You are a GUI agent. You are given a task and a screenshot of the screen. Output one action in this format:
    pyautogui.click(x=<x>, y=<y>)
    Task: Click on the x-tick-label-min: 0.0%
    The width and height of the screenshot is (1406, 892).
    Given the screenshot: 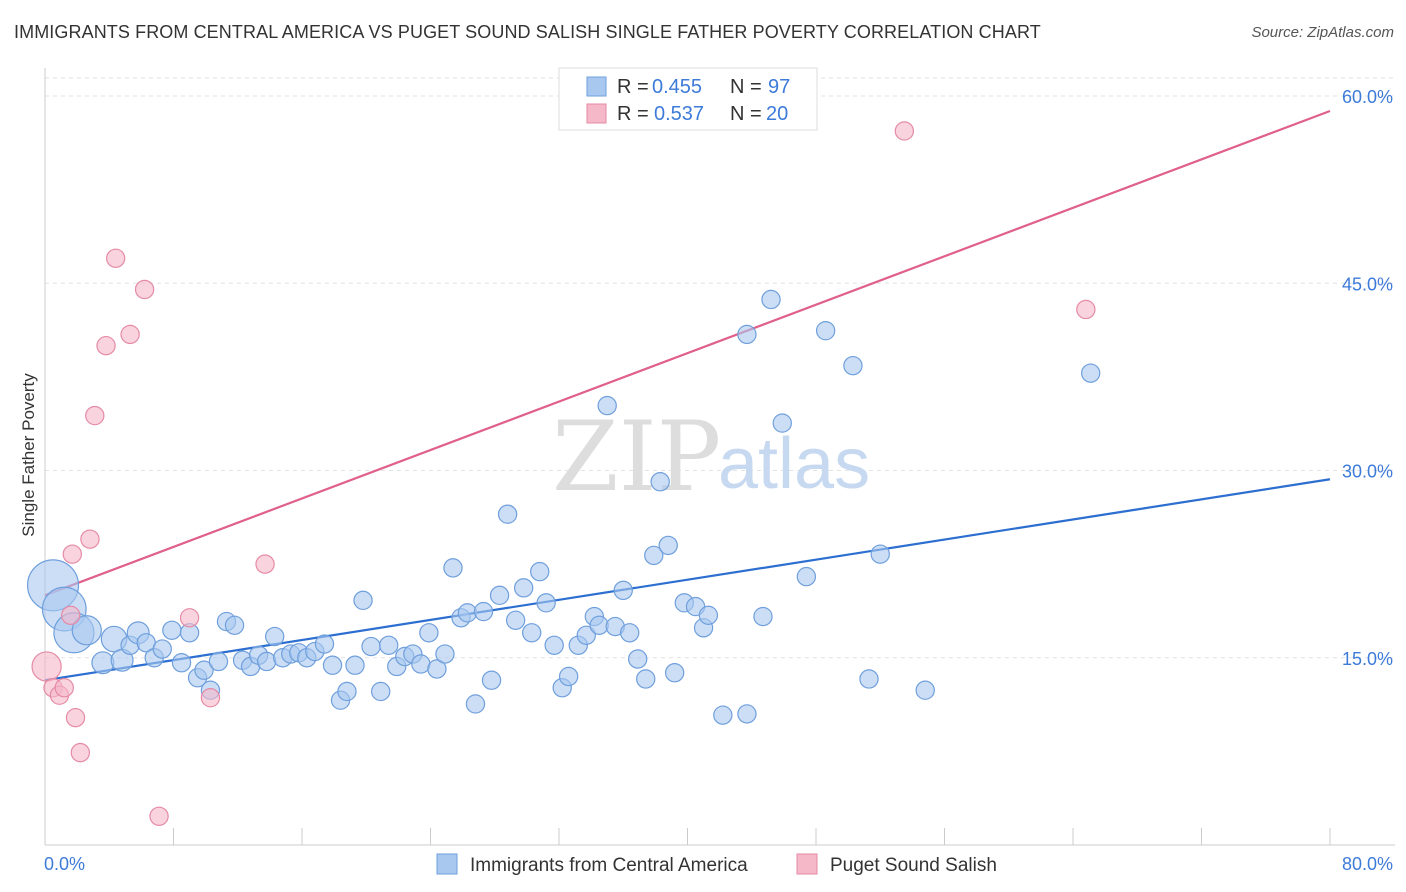 What is the action you would take?
    pyautogui.click(x=64, y=864)
    